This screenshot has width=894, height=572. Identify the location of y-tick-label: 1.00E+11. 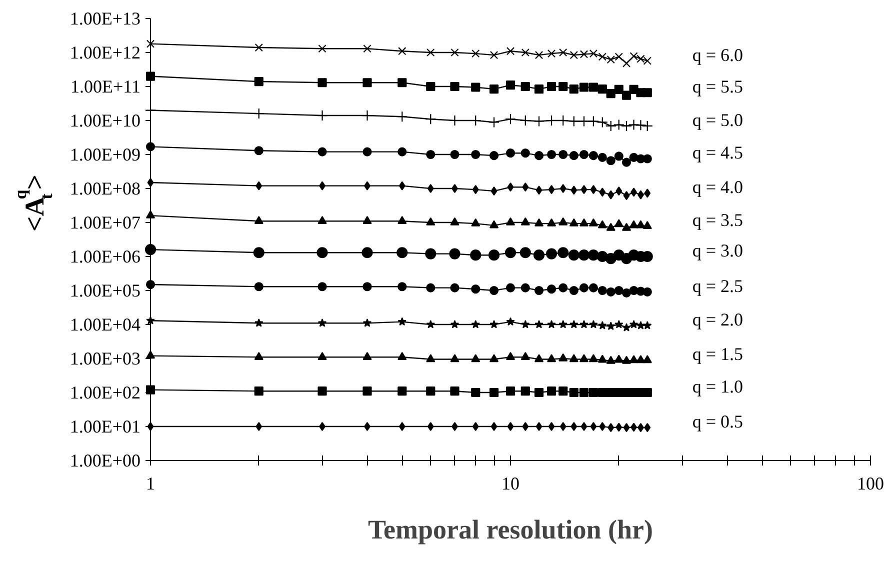
(105, 86).